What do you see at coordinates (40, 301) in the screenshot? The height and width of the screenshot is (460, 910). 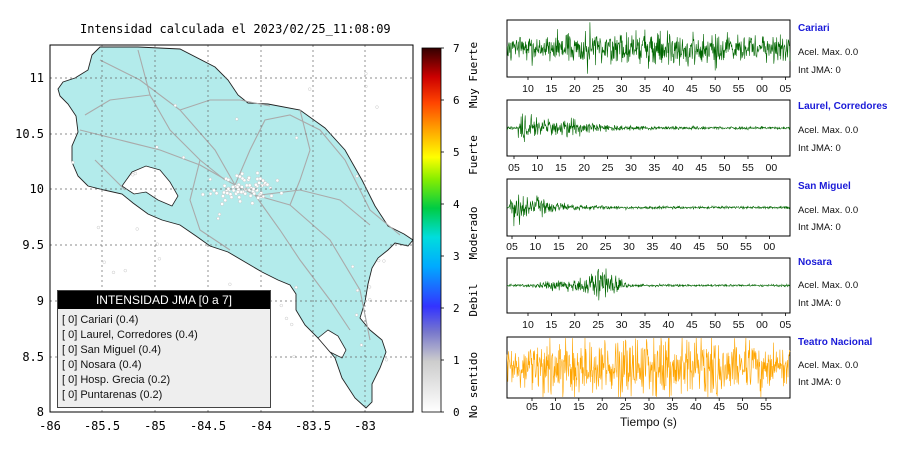 I see `map-lat-tick-label: 9` at bounding box center [40, 301].